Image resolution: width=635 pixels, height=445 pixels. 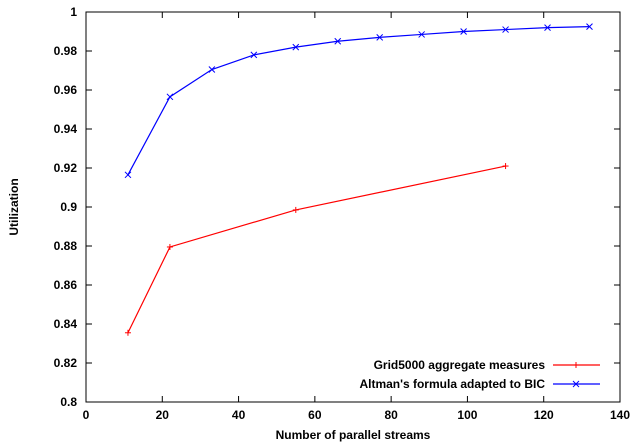 I want to click on y-tick-label: 0.96, so click(x=66, y=90).